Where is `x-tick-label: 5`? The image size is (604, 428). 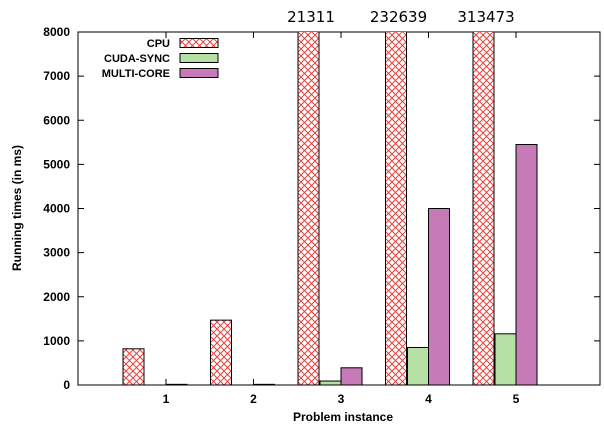 x-tick-label: 5 is located at coordinates (516, 399).